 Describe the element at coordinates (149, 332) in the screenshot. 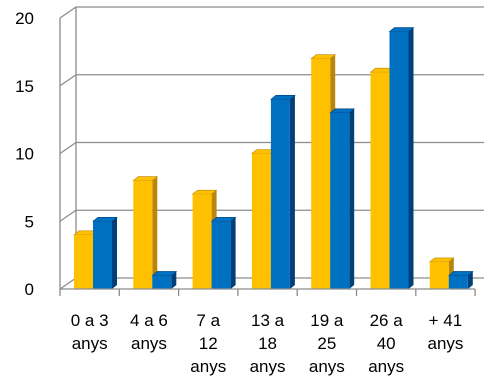

I see `x-tick-label: 4 a 6 anys` at that location.